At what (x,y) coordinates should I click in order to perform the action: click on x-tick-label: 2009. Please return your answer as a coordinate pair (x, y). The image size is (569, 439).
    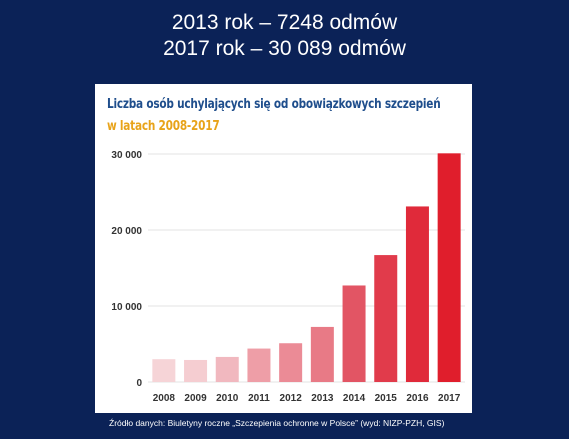
    Looking at the image, I should click on (195, 398).